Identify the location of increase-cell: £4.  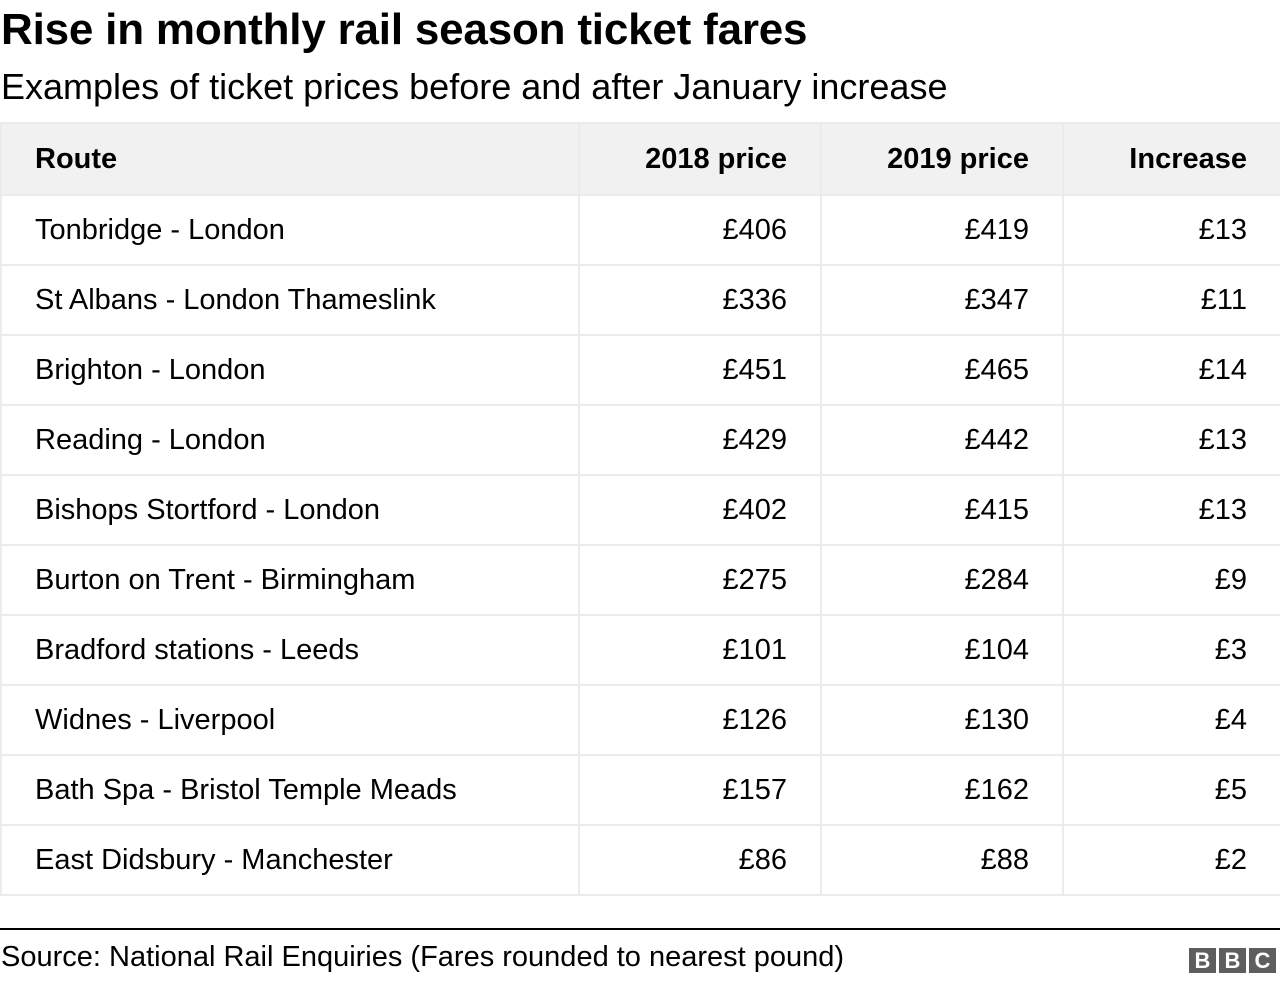
(1171, 720).